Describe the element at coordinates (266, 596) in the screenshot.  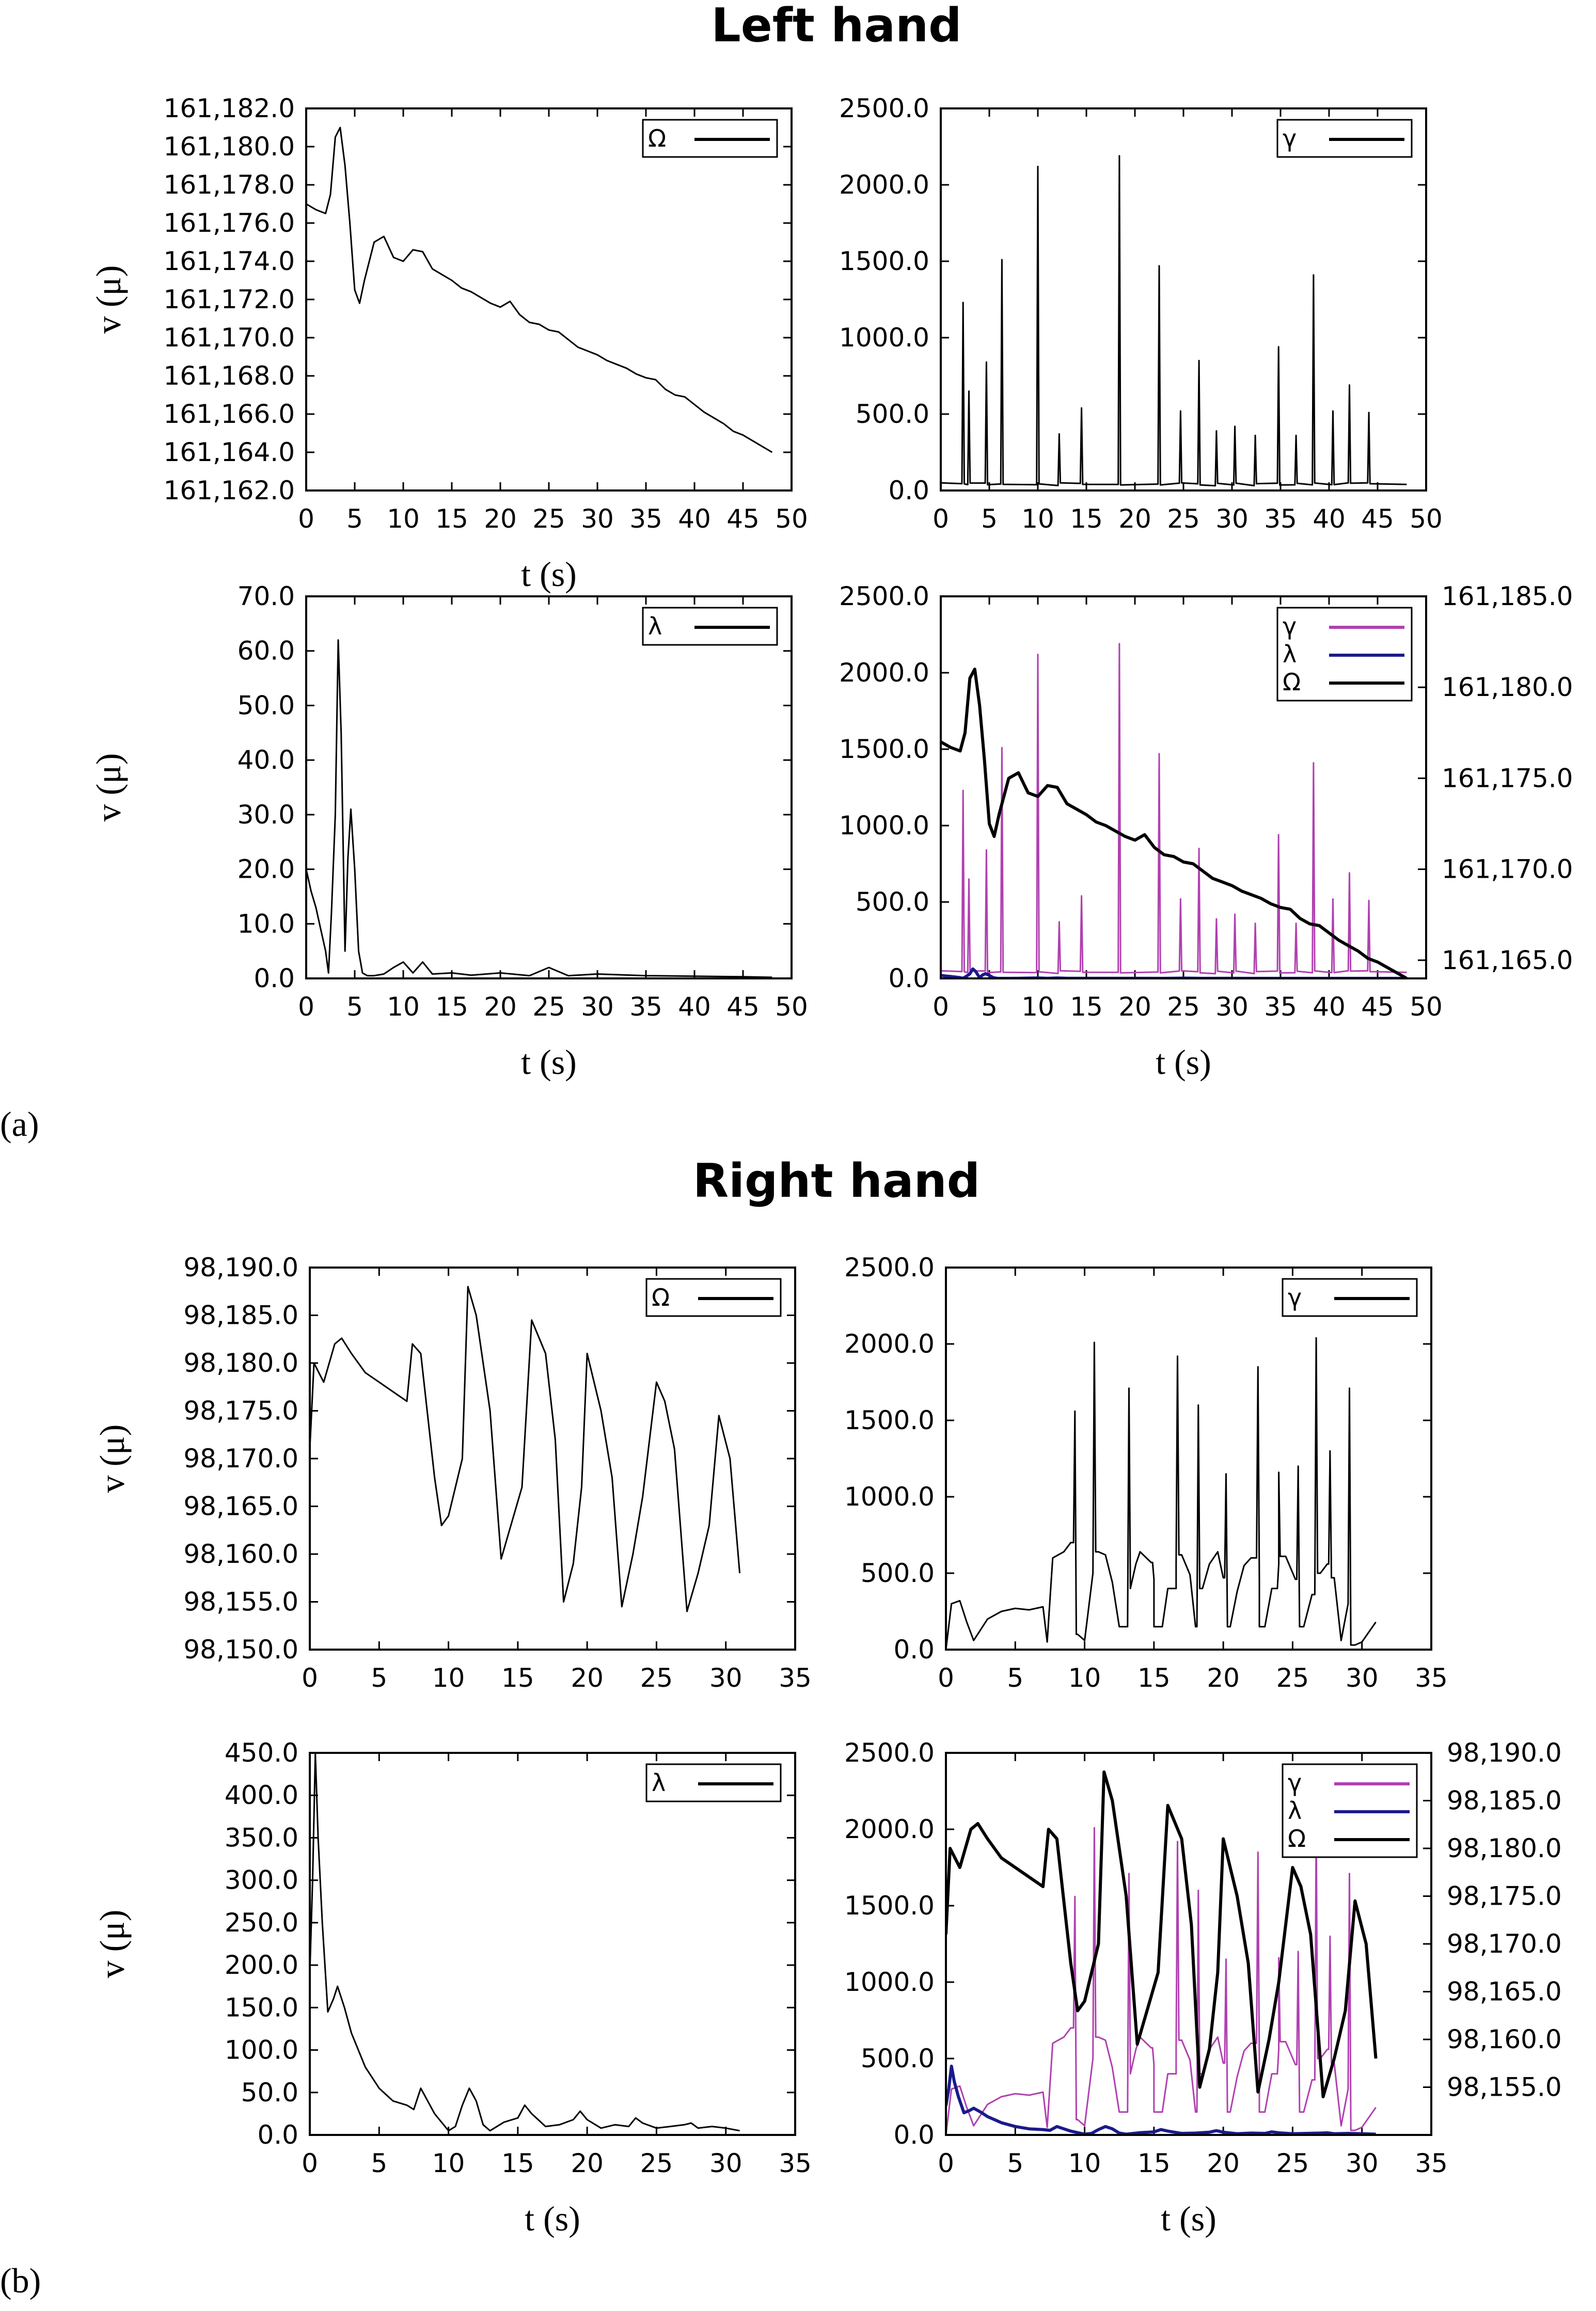
I see `y-tick-label: 70.0` at that location.